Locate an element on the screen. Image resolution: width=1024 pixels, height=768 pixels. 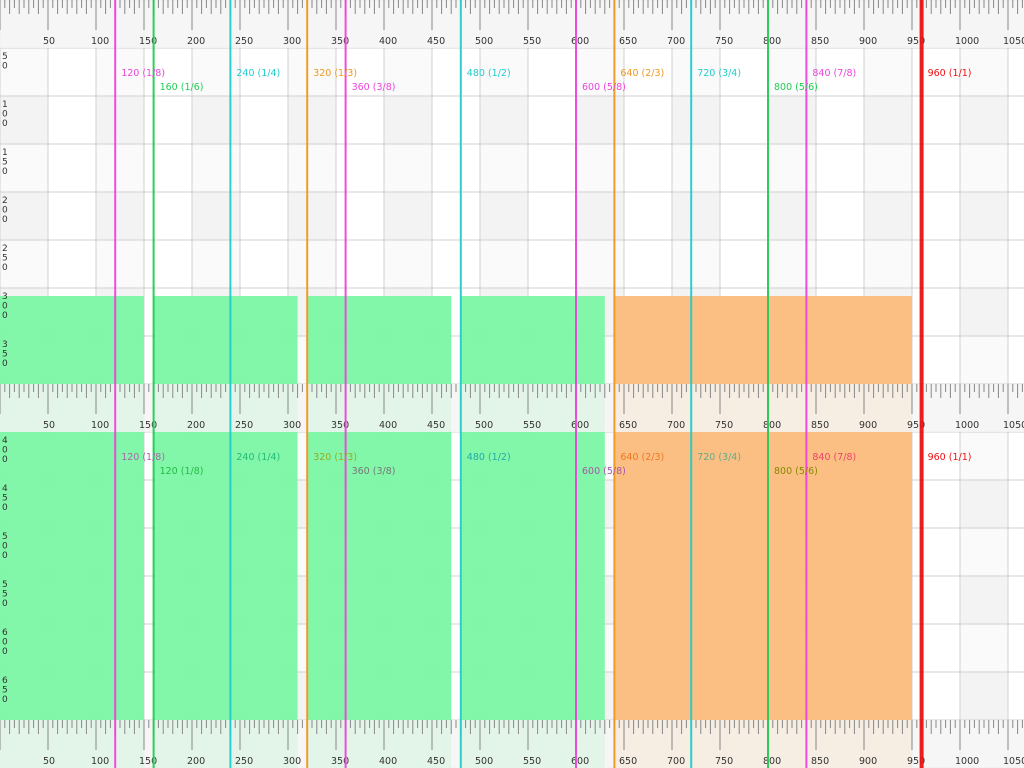
guide-label: 120 (1/8) is located at coordinates (182, 471).